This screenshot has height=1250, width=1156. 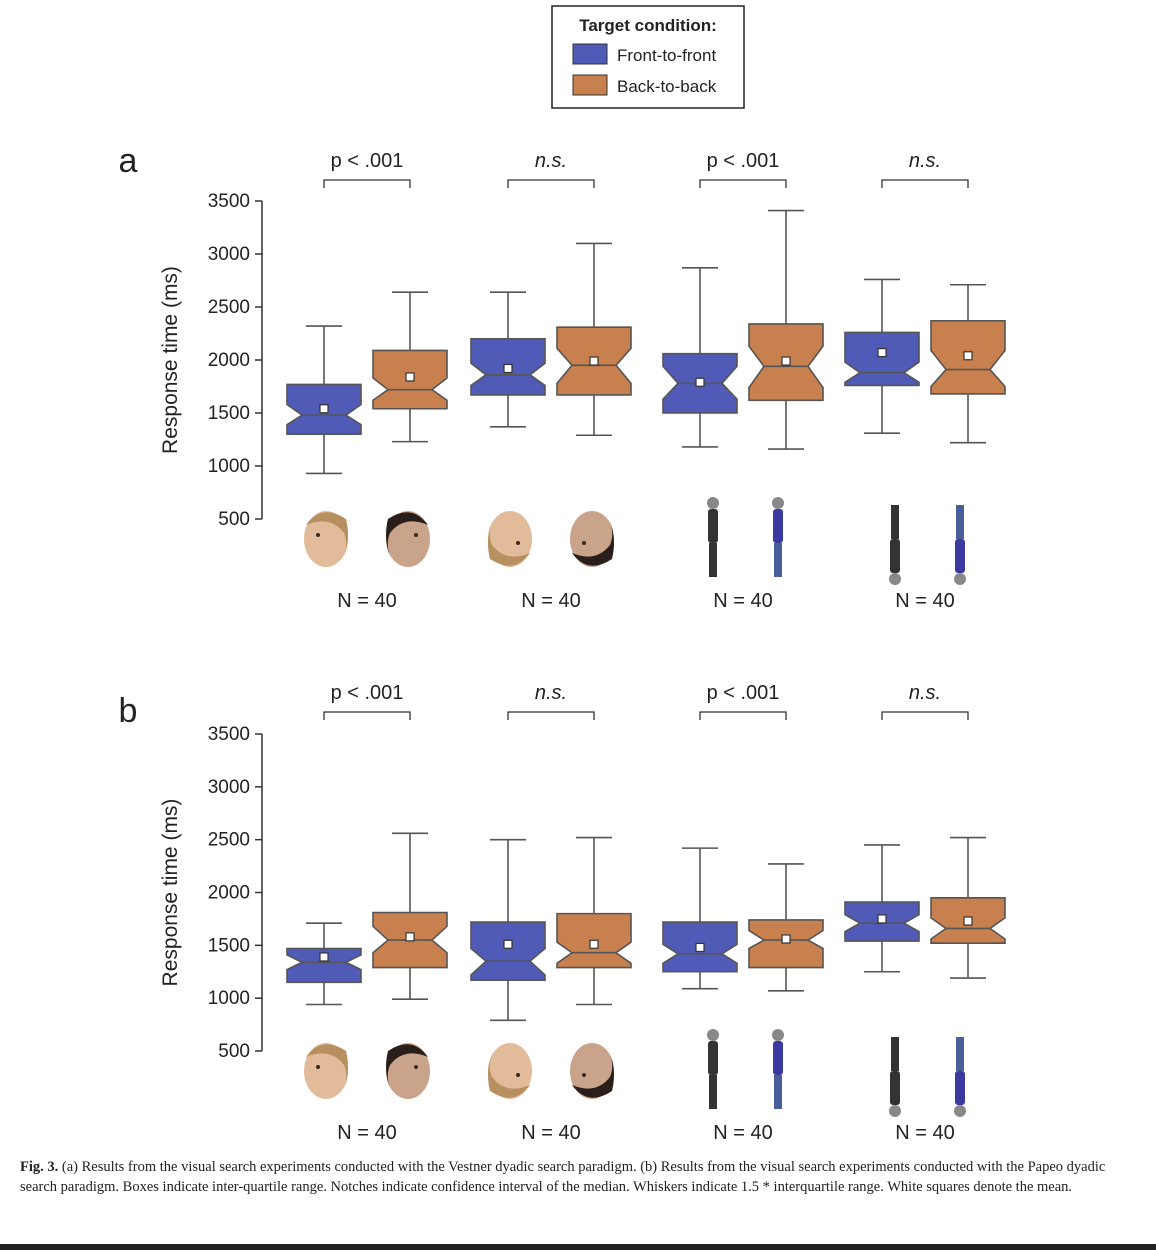 What do you see at coordinates (234, 1051) in the screenshot?
I see `y-tick-label: 500` at bounding box center [234, 1051].